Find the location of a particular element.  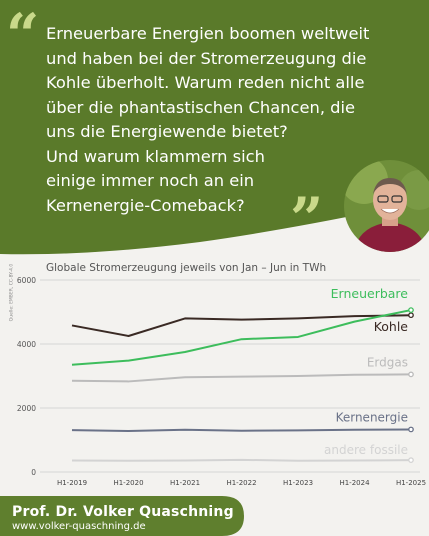

y-tick-label: 2000 is located at coordinates (26, 408).